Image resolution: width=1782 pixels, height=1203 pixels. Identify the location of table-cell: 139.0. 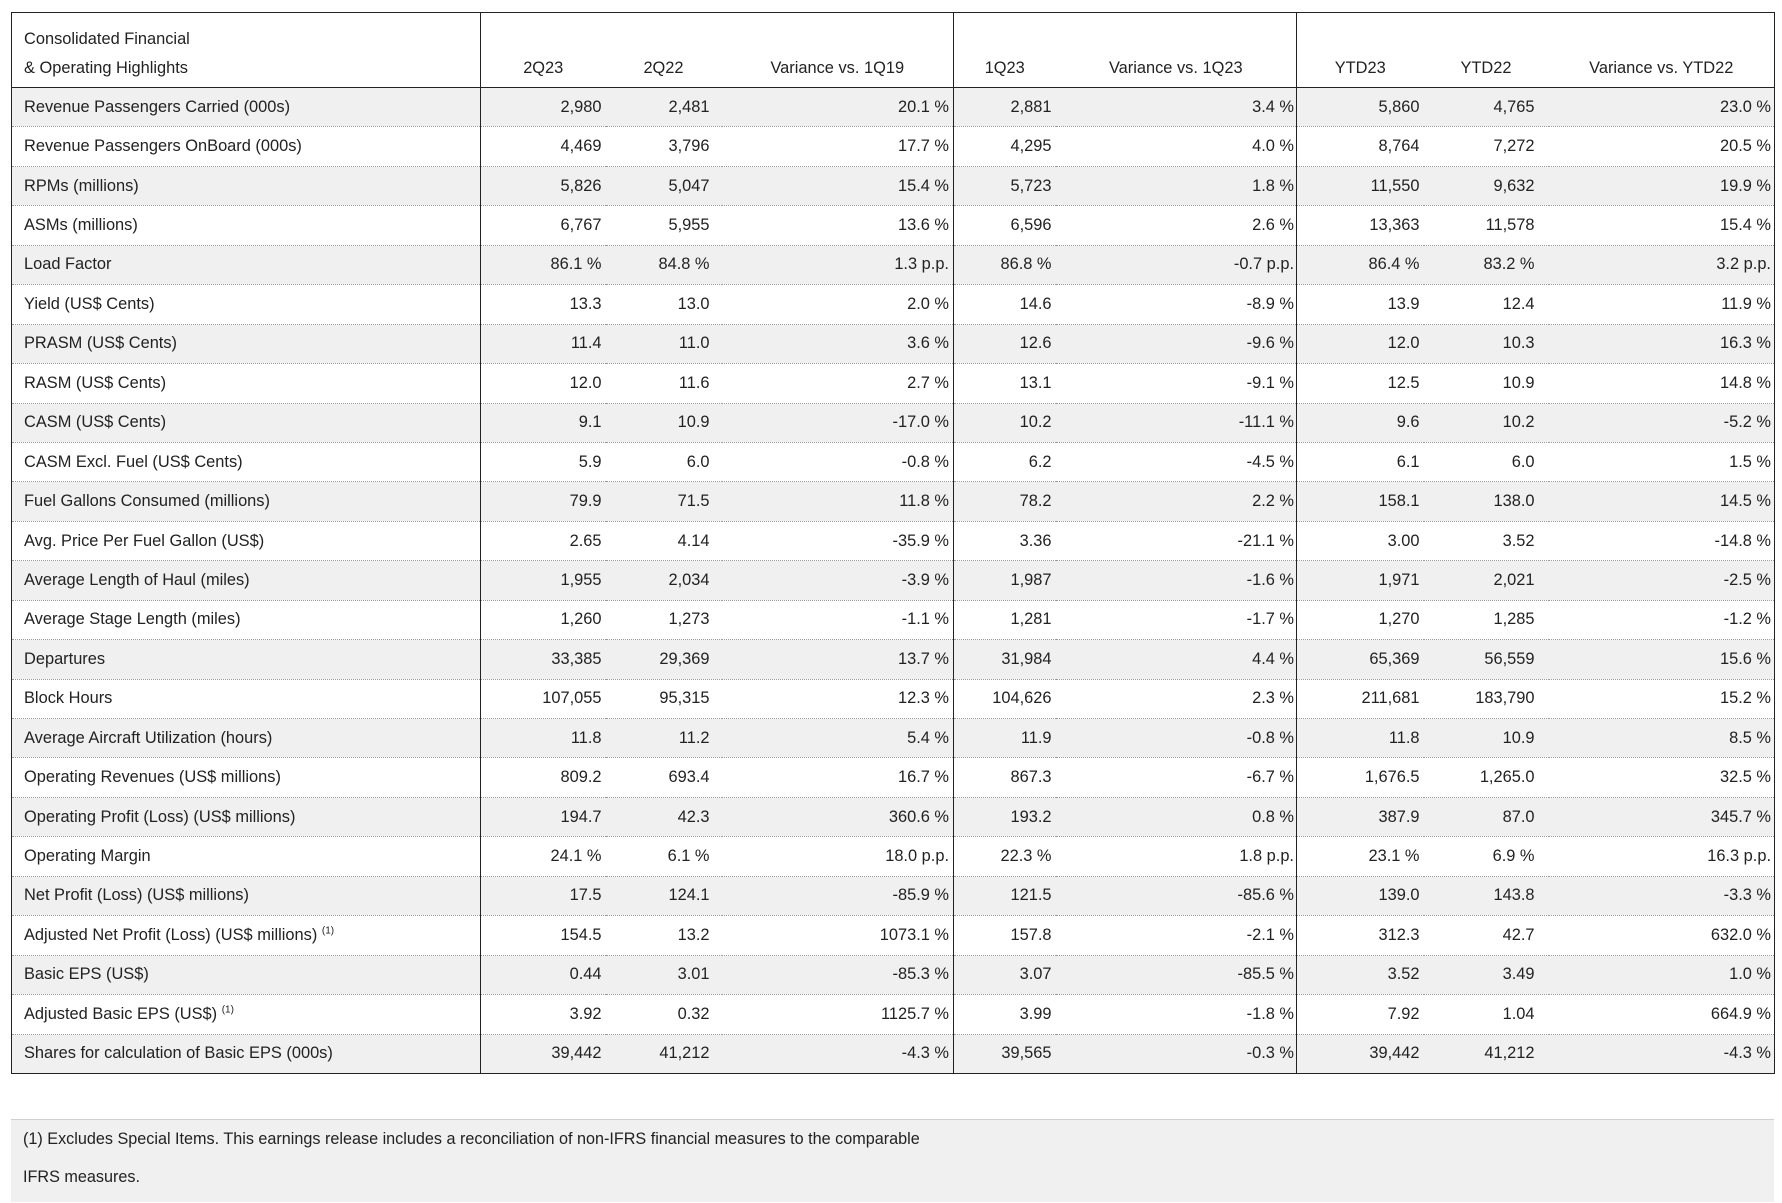
(1360, 896).